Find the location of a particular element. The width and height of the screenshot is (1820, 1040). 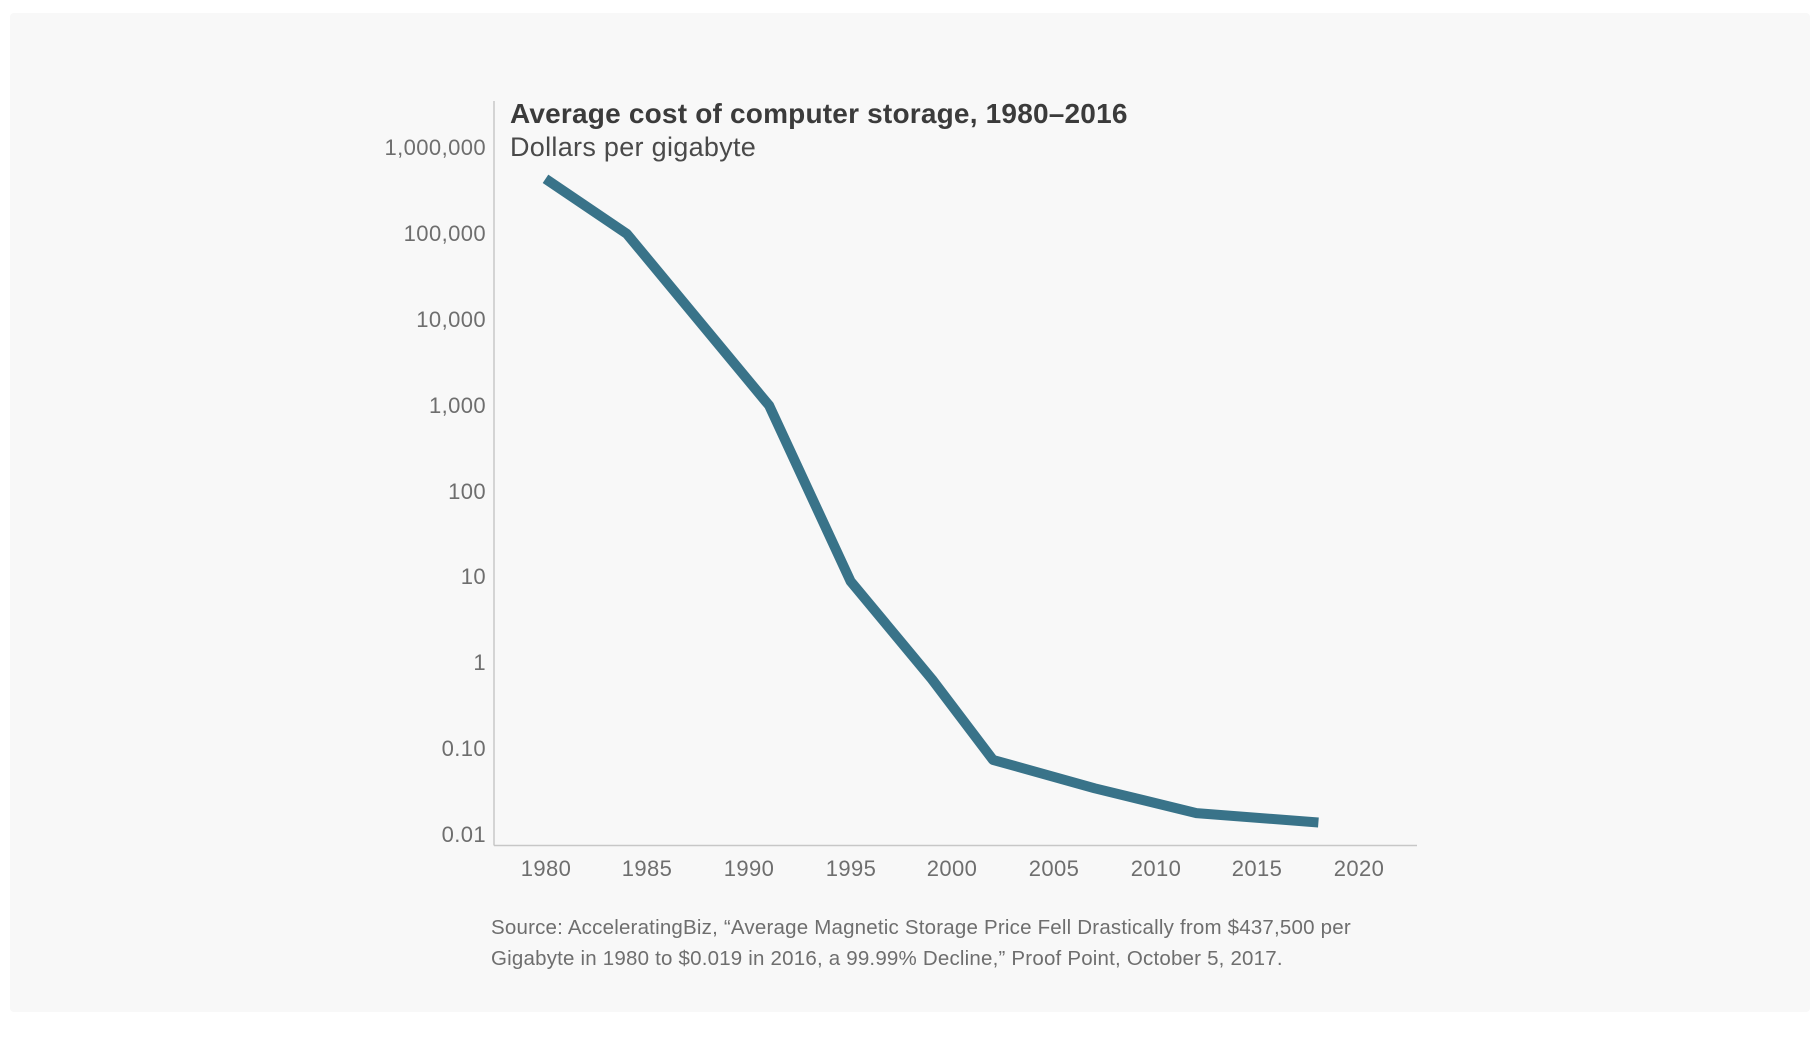

x-axis-tick-label: 1985 is located at coordinates (647, 868).